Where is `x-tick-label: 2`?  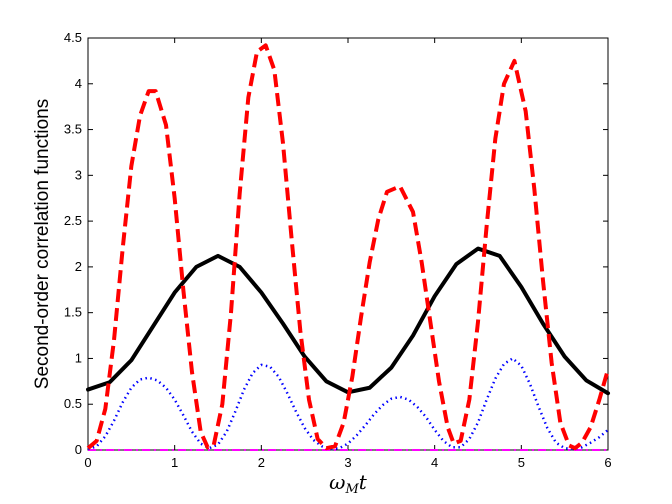 x-tick-label: 2 is located at coordinates (261, 462).